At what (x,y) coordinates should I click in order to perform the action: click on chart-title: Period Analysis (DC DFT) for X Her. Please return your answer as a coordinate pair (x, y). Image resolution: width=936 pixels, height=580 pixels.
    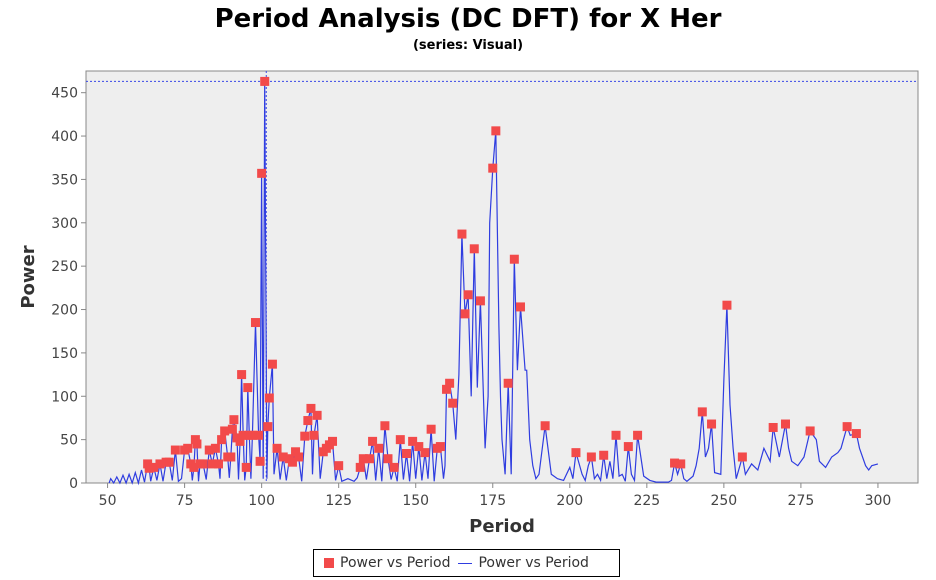
    Looking at the image, I should click on (468, 19).